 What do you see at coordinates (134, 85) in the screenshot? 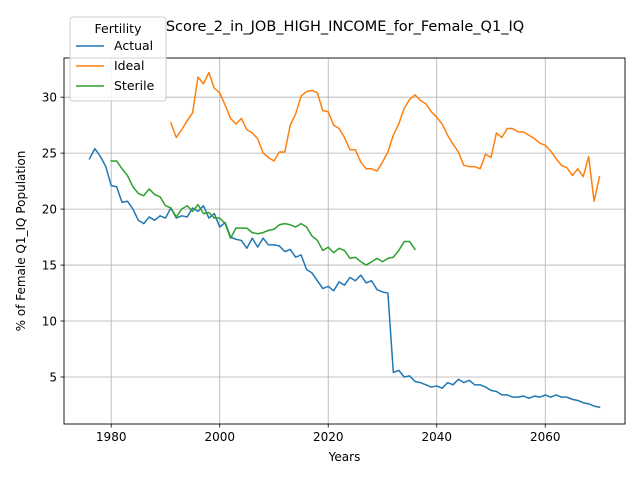
I see `legend-label-sterile: Sterile` at bounding box center [134, 85].